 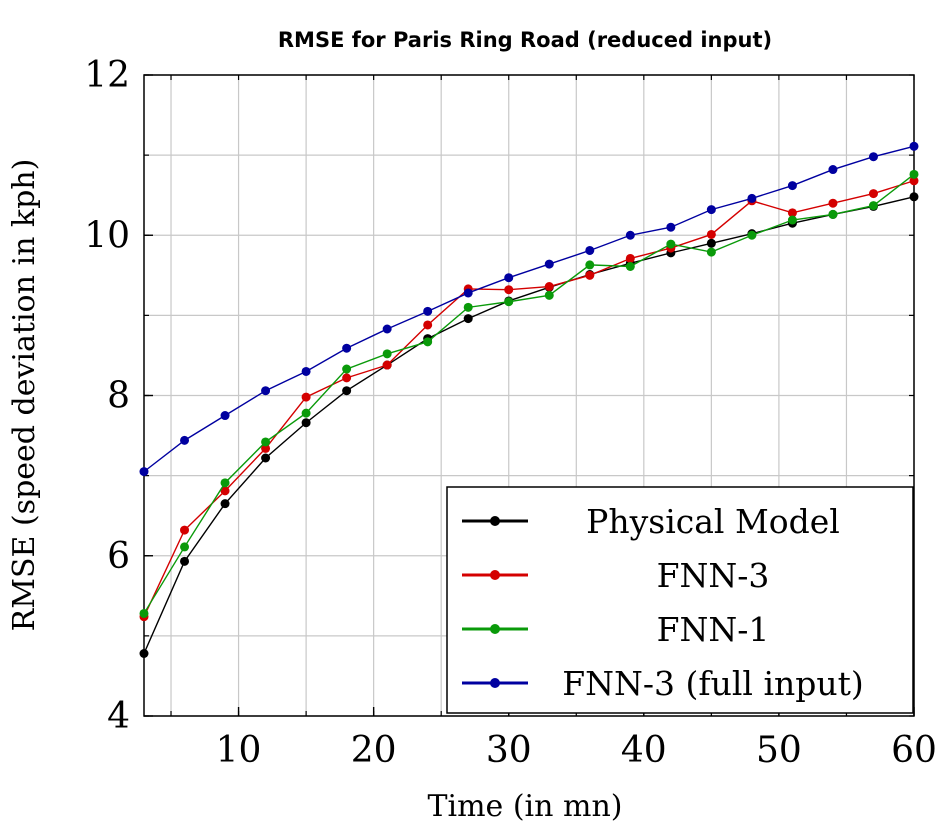 What do you see at coordinates (107, 235) in the screenshot?
I see `y-tick-label: 10` at bounding box center [107, 235].